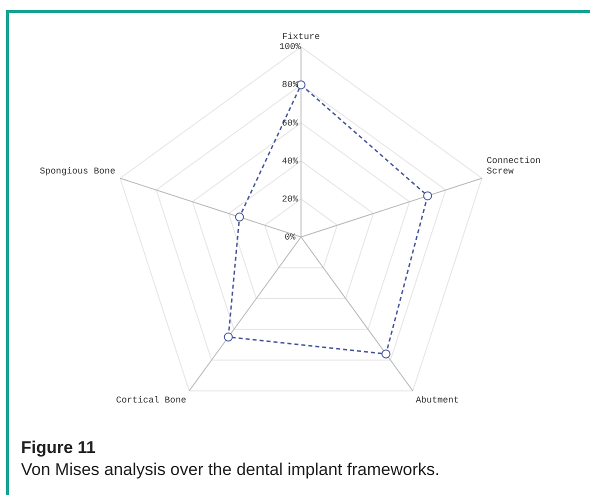  What do you see at coordinates (301, 37) in the screenshot?
I see `spoke-label: Fixture` at bounding box center [301, 37].